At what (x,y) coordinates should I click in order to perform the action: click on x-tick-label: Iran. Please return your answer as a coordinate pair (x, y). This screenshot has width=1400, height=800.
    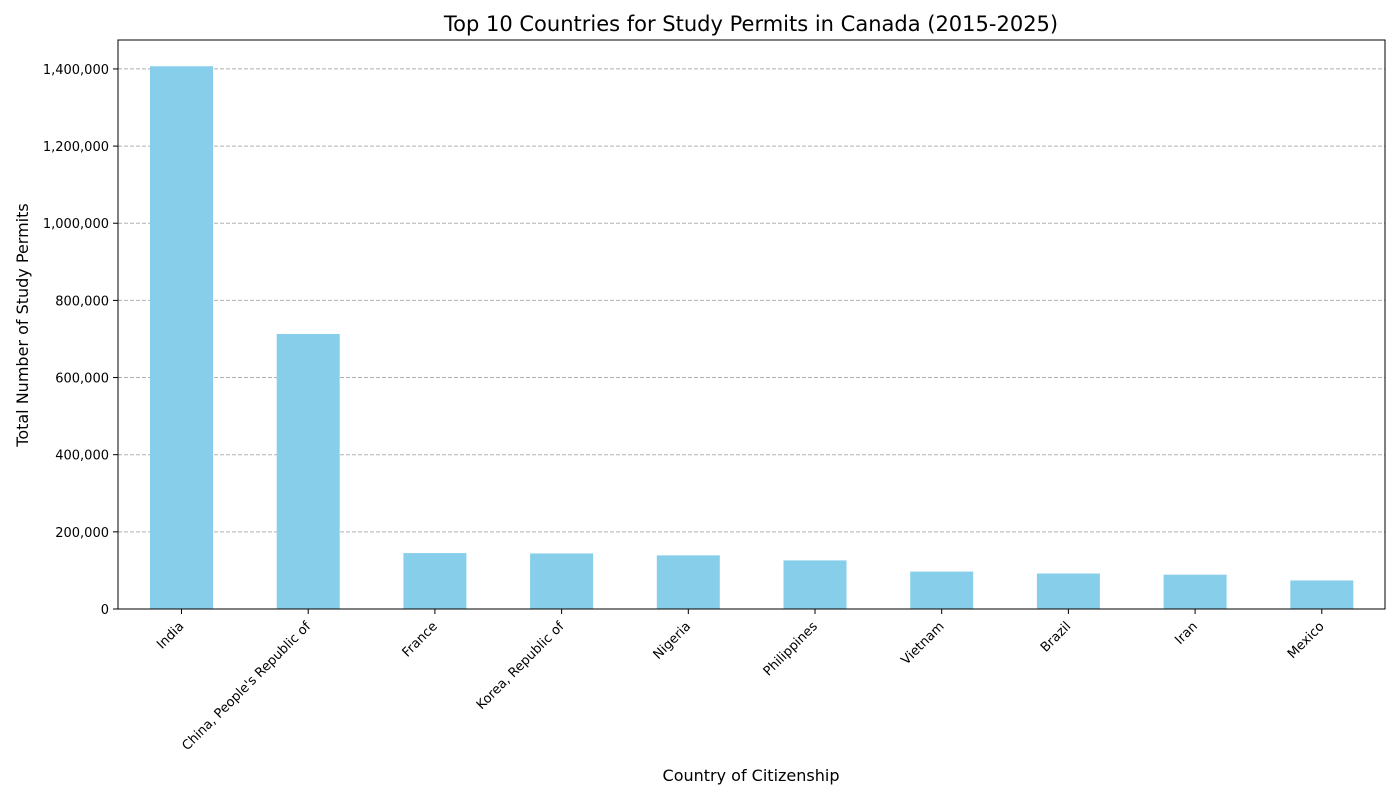
    Looking at the image, I should click on (1186, 633).